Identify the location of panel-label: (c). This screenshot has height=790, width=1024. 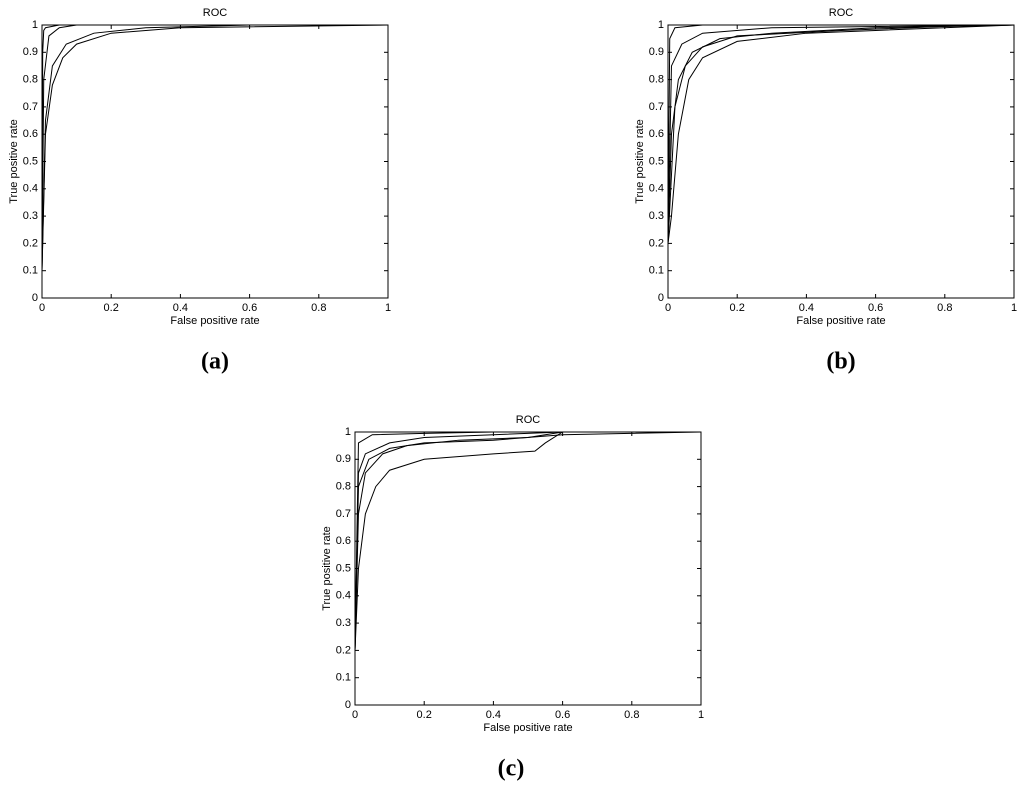
(511, 769).